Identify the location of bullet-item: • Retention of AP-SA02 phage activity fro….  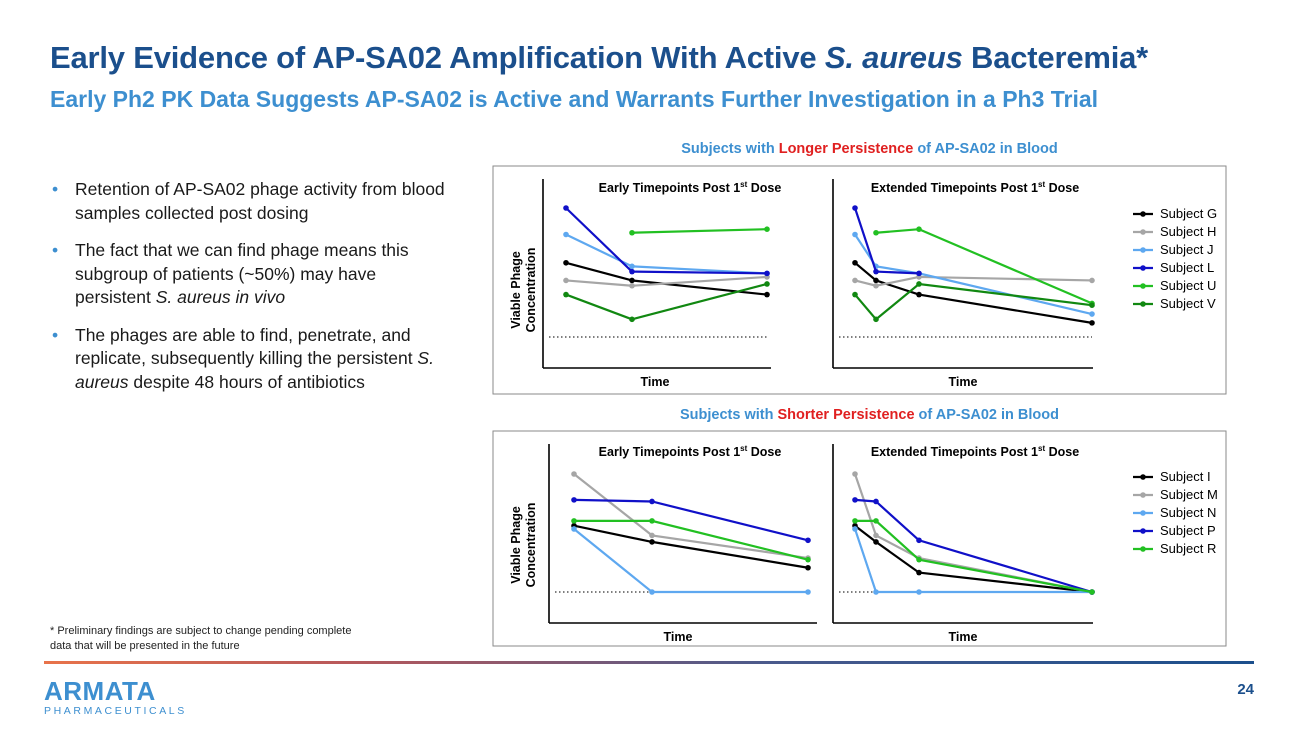
(252, 201).